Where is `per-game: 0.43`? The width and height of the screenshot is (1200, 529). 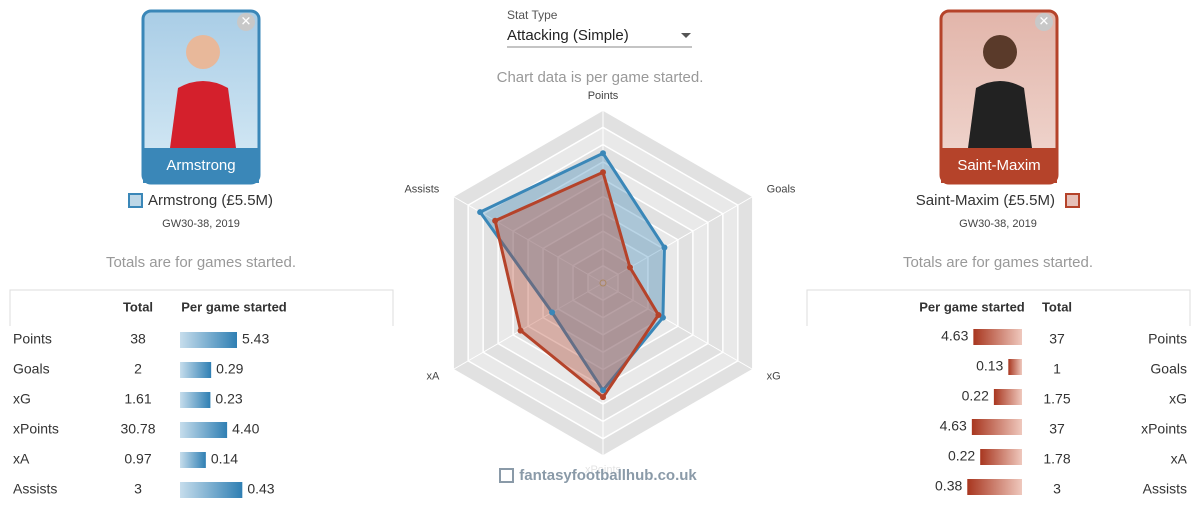
per-game: 0.43 is located at coordinates (260, 489).